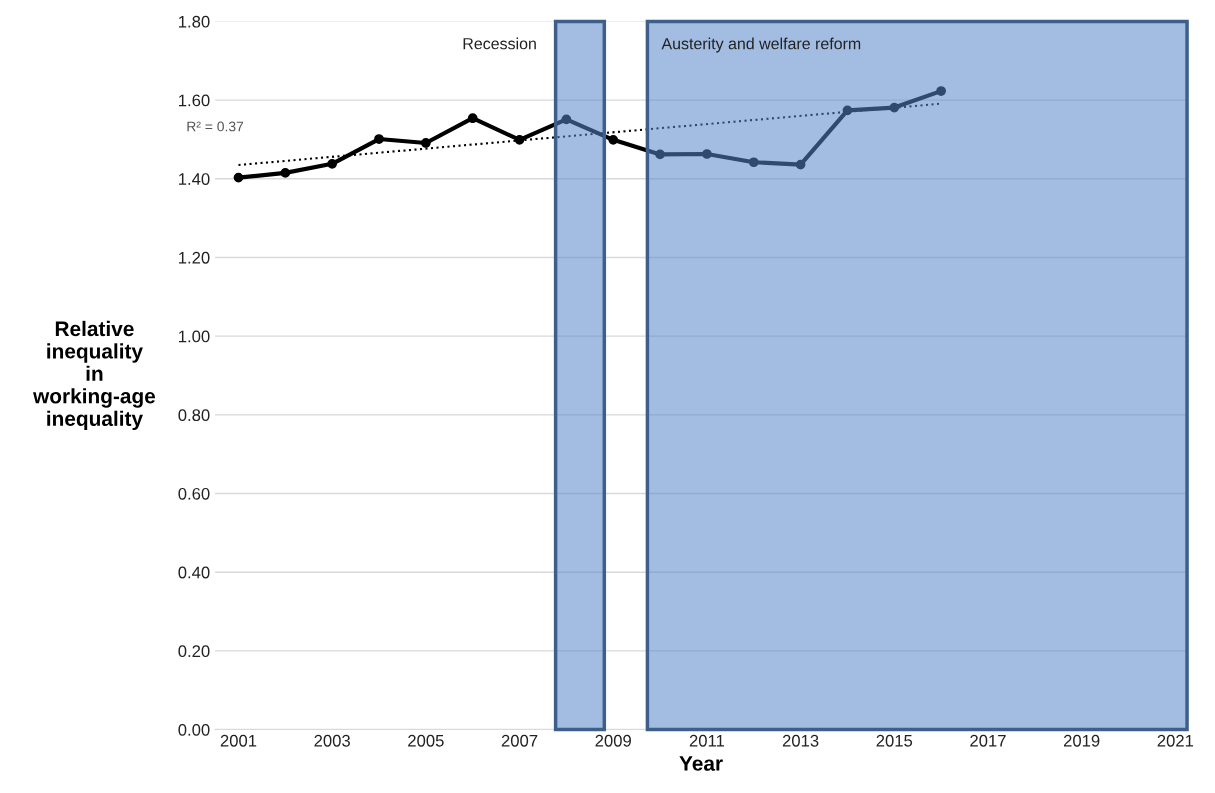 The height and width of the screenshot is (793, 1215). Describe the element at coordinates (215, 126) in the screenshot. I see `annotation: R² = 0.37` at that location.